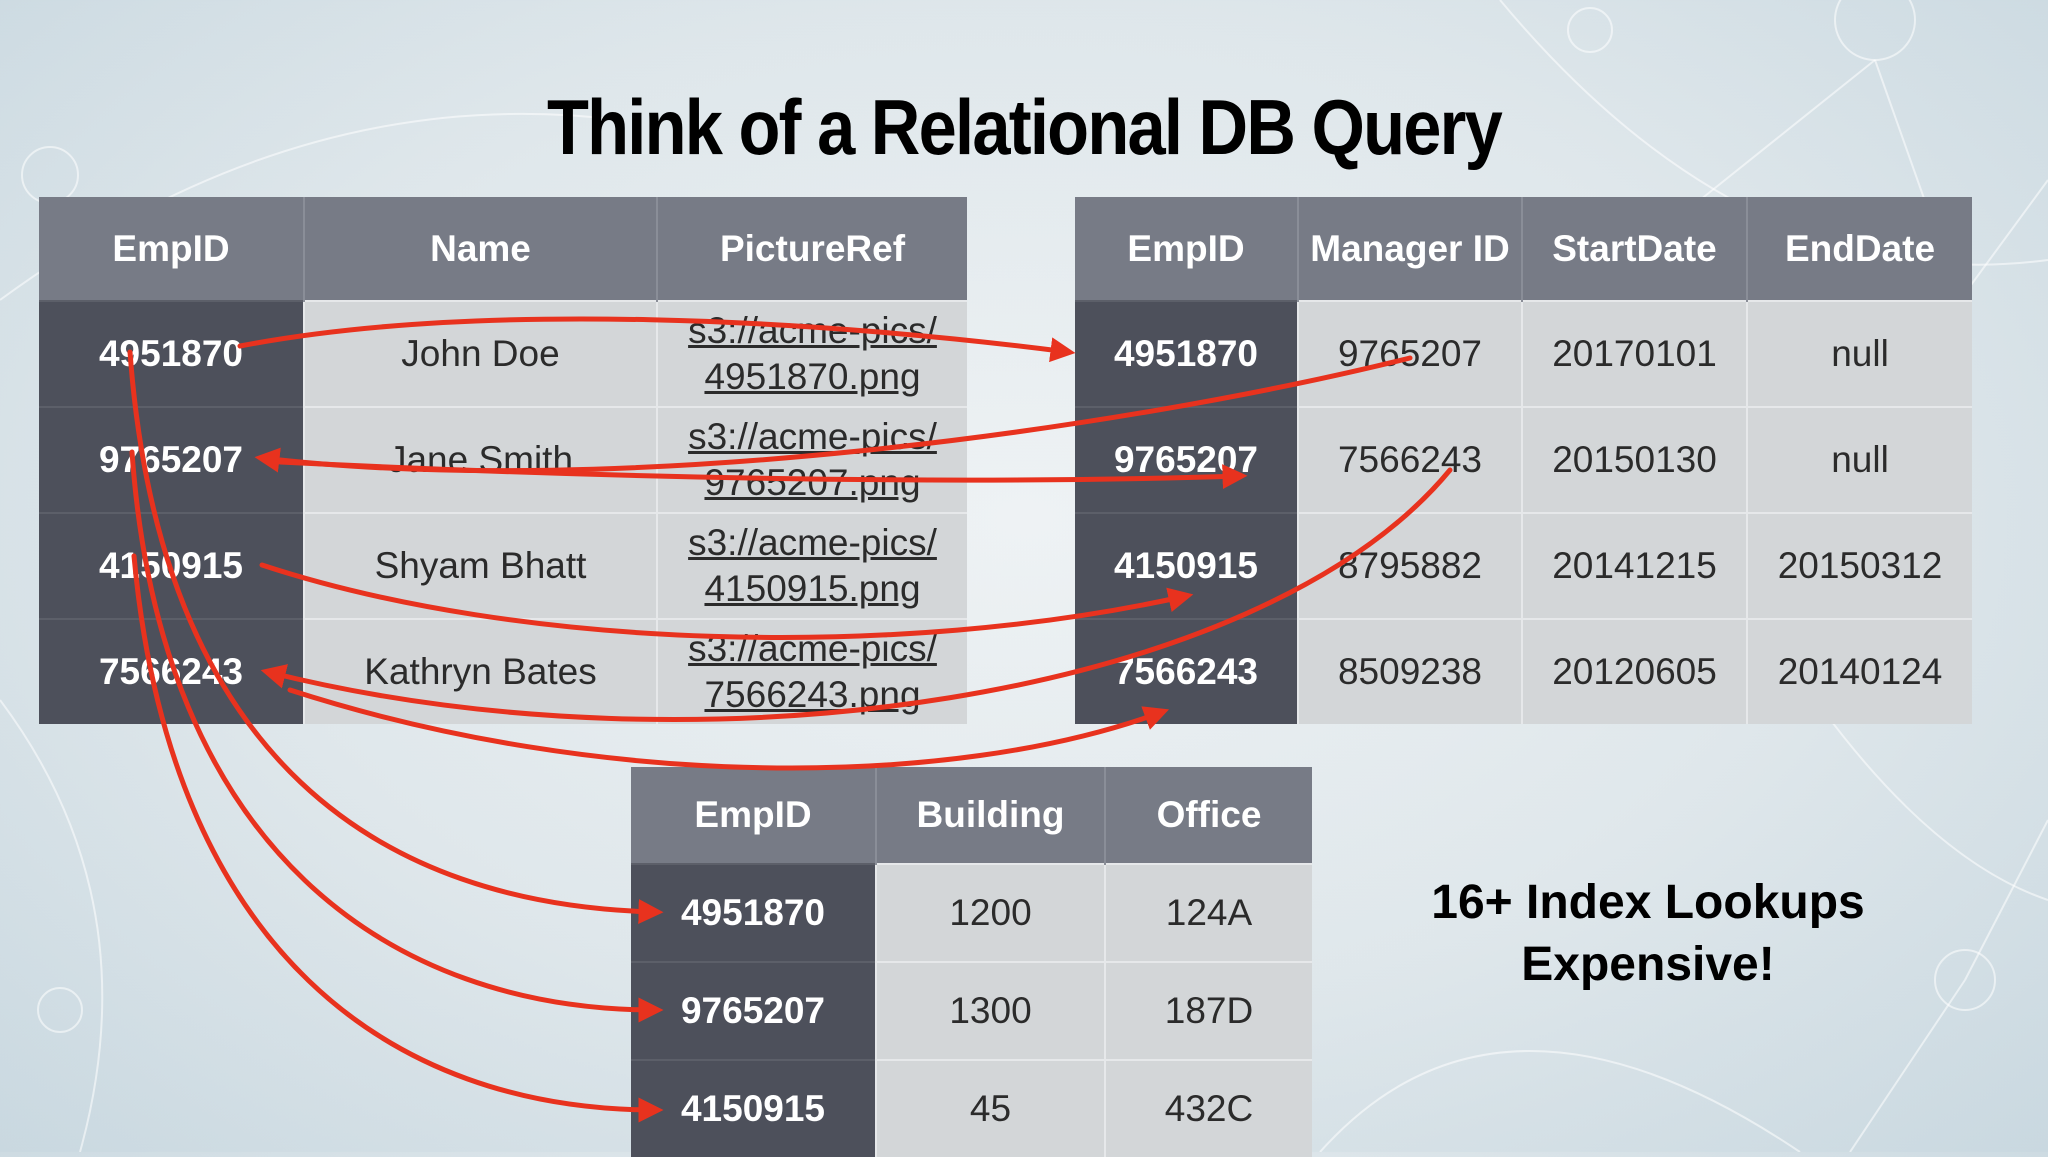 This screenshot has height=1157, width=2048. What do you see at coordinates (990, 815) in the screenshot?
I see `column-header: Building` at bounding box center [990, 815].